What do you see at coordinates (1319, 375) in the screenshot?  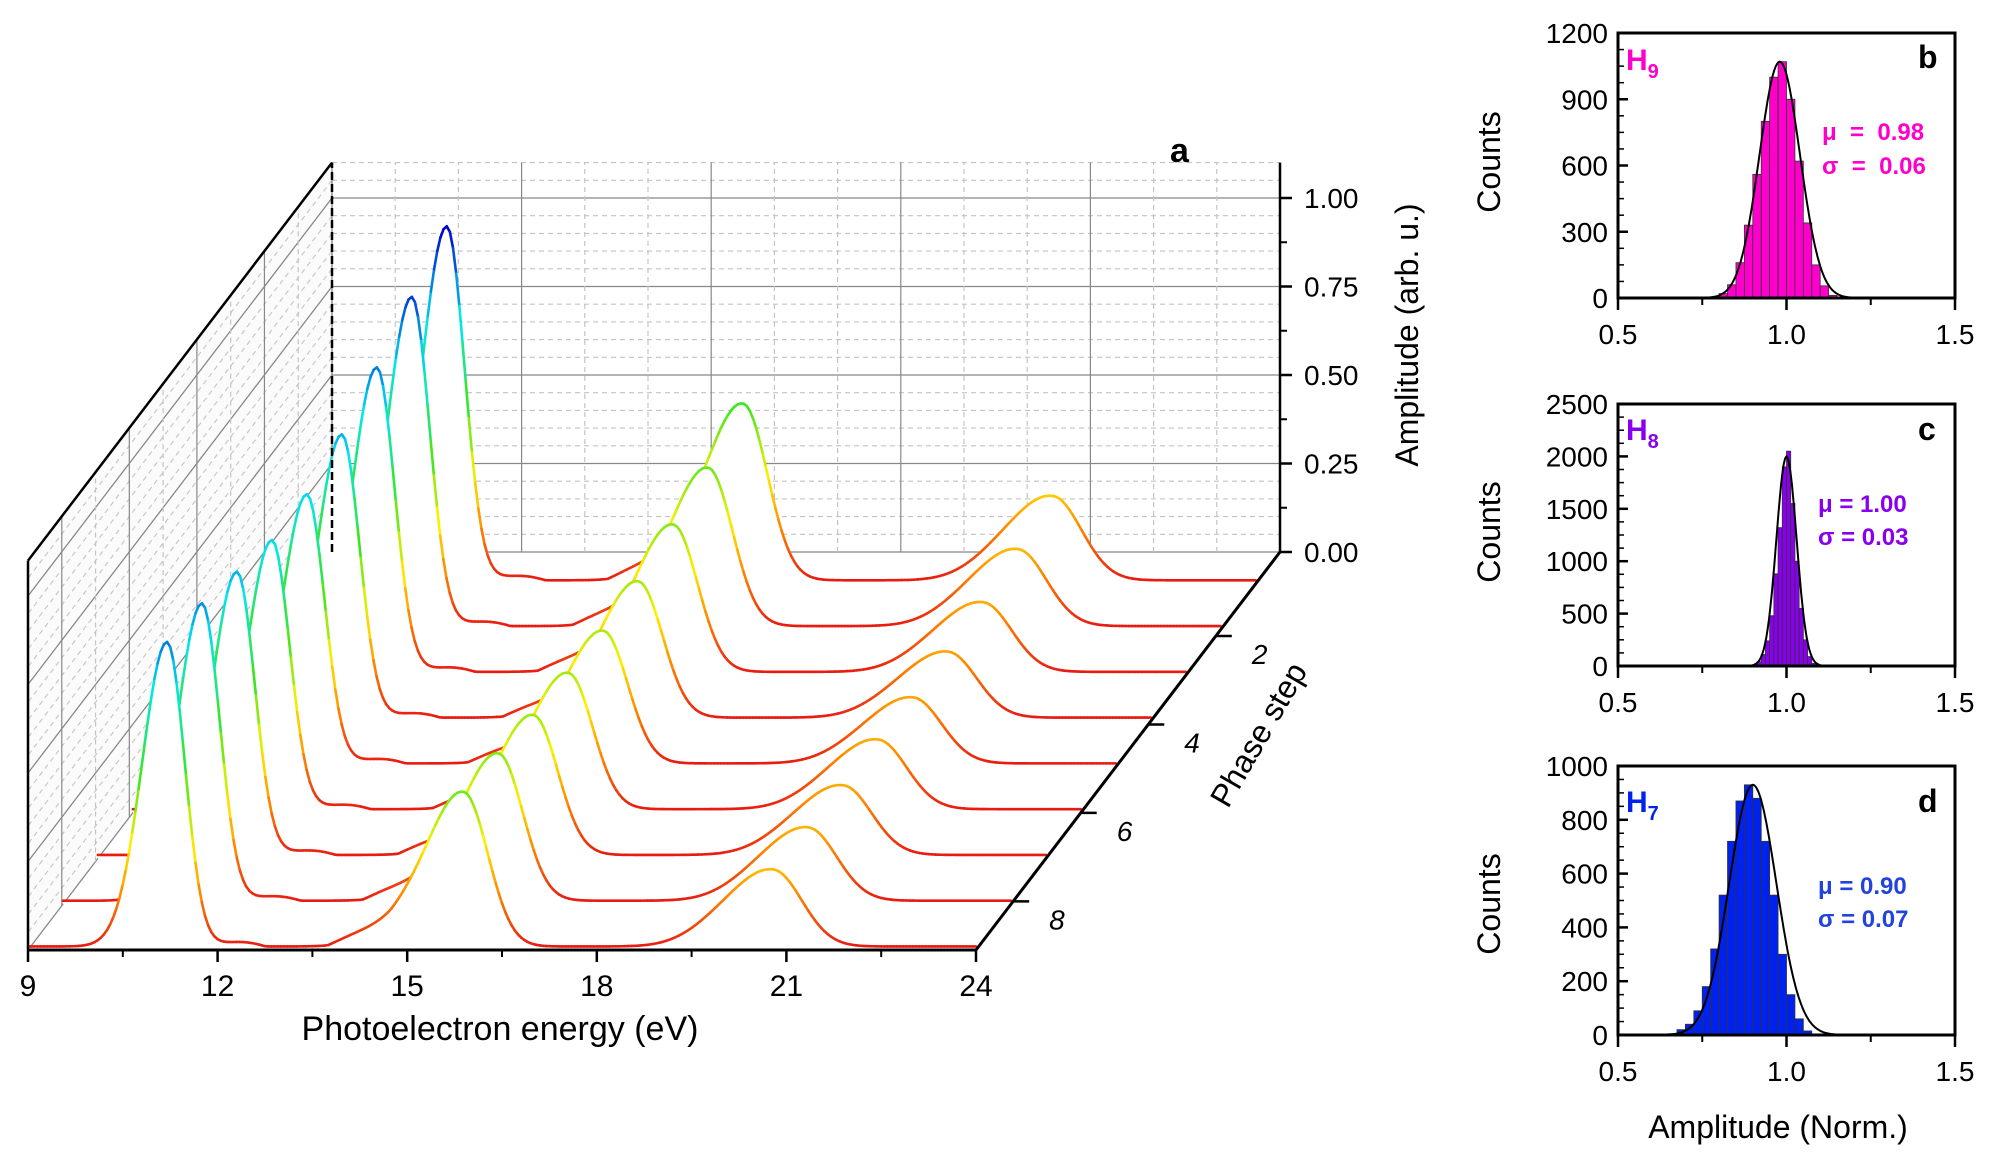 I see `panel-a-z-ticks: 0.00 0.25 0.50 0.75 1.00` at bounding box center [1319, 375].